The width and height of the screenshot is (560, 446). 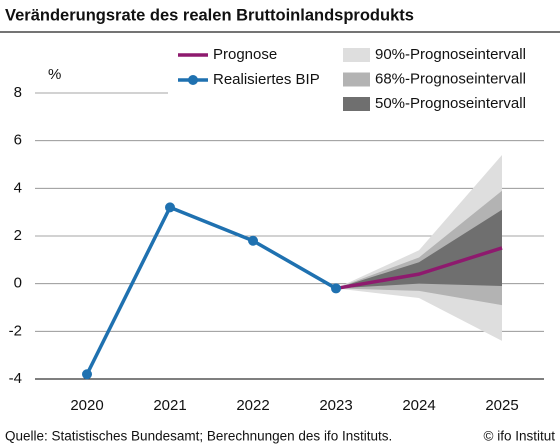 I want to click on x-tick-label: 2021, so click(x=169, y=405).